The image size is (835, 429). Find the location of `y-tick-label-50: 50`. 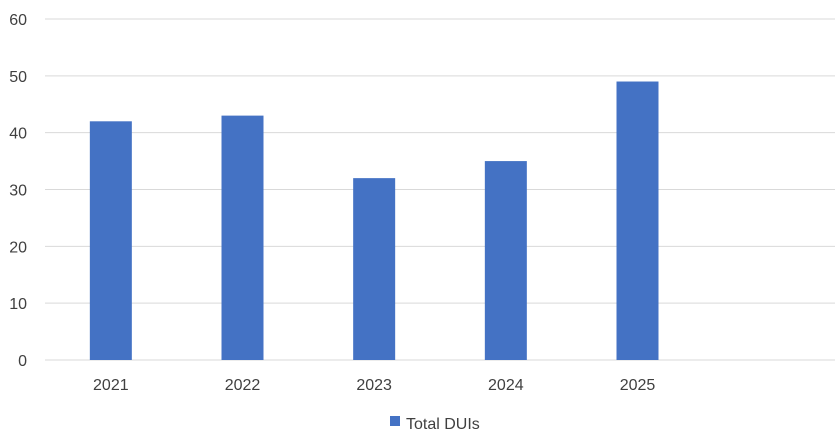

y-tick-label-50: 50 is located at coordinates (18, 77).